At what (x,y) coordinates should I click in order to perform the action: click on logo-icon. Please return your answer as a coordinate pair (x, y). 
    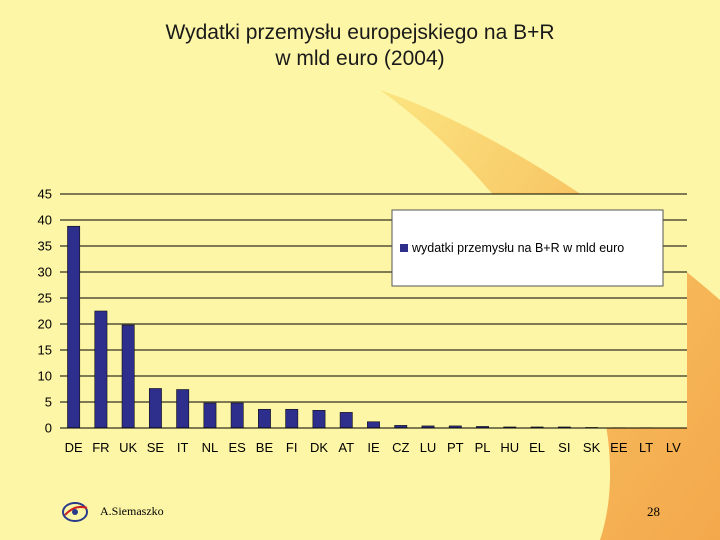
    Looking at the image, I should click on (75, 512).